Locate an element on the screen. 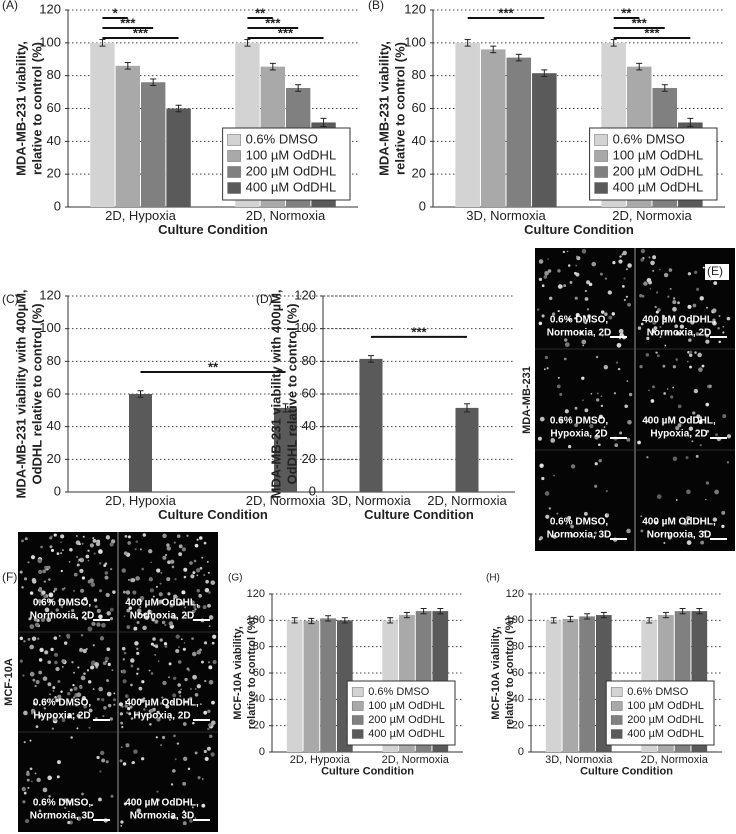 The image size is (736, 834). y-axis-label: relative to control (%) is located at coordinates (510, 672).